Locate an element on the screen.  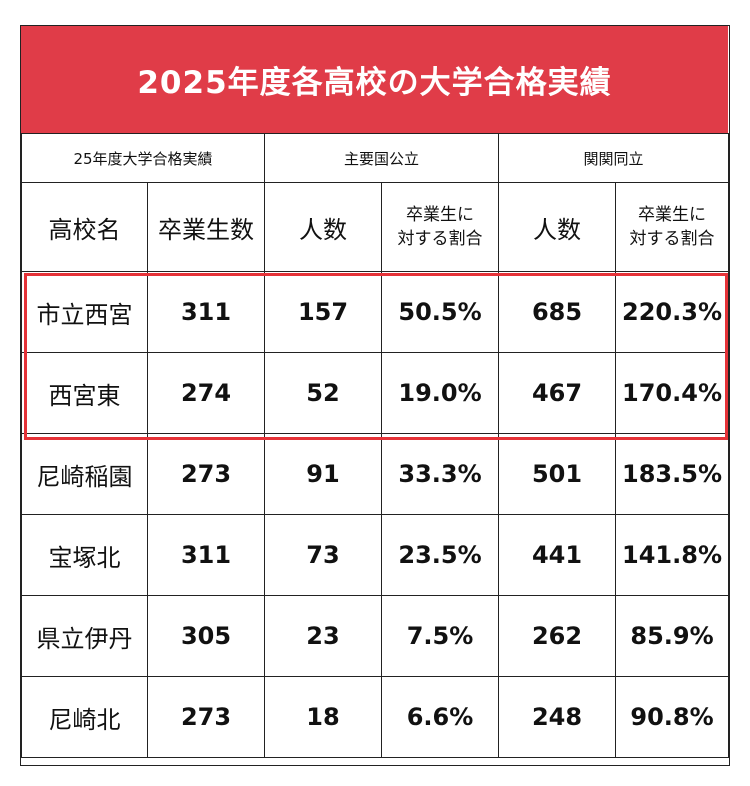
cell-kkdr-count: 501 is located at coordinates (557, 474).